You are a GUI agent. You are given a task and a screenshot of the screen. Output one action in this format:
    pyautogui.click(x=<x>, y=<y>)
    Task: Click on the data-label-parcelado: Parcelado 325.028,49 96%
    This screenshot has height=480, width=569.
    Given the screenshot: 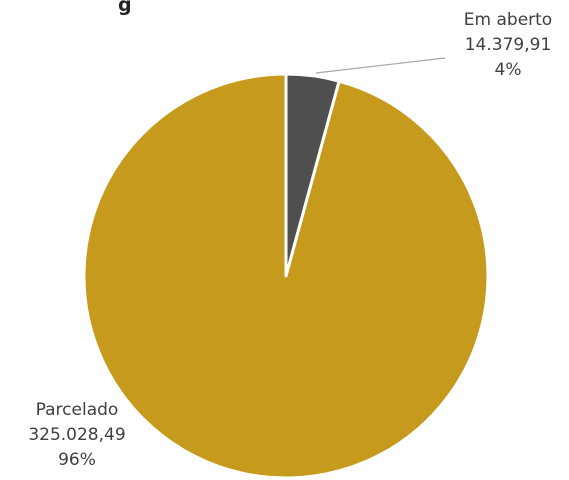 What is the action you would take?
    pyautogui.click(x=77, y=435)
    